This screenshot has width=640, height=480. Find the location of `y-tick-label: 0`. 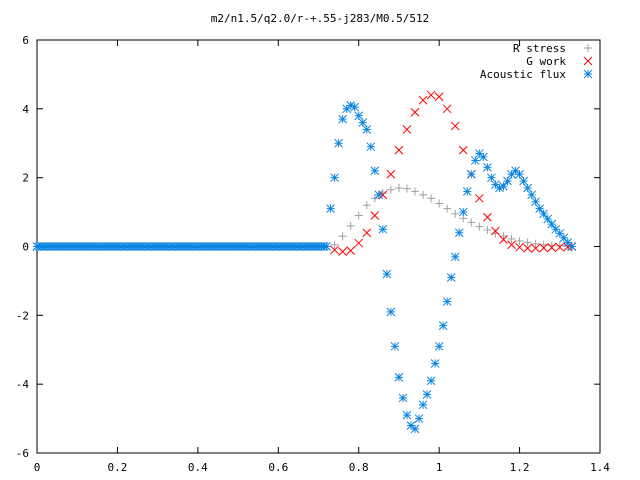

y-tick-label: 0 is located at coordinates (25, 247).